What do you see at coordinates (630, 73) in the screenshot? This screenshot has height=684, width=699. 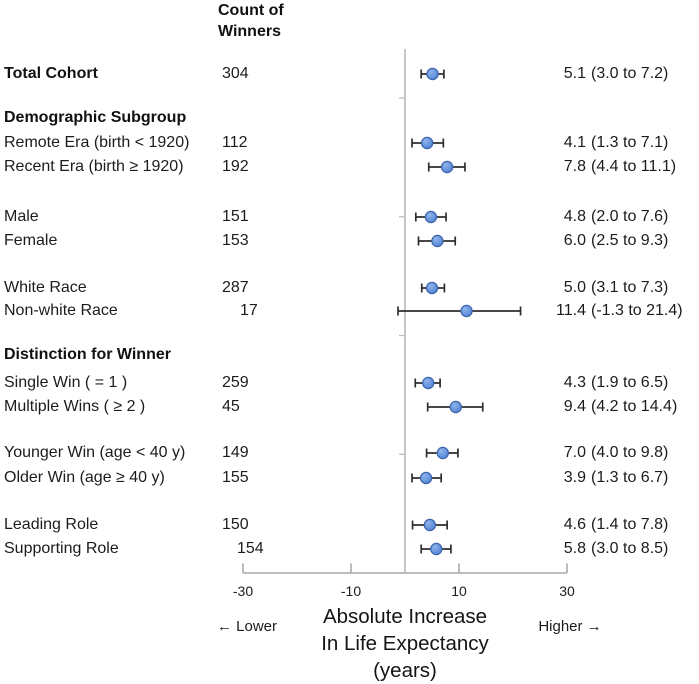 I see `row-confidence-interval: (3.0 to 7.2)` at bounding box center [630, 73].